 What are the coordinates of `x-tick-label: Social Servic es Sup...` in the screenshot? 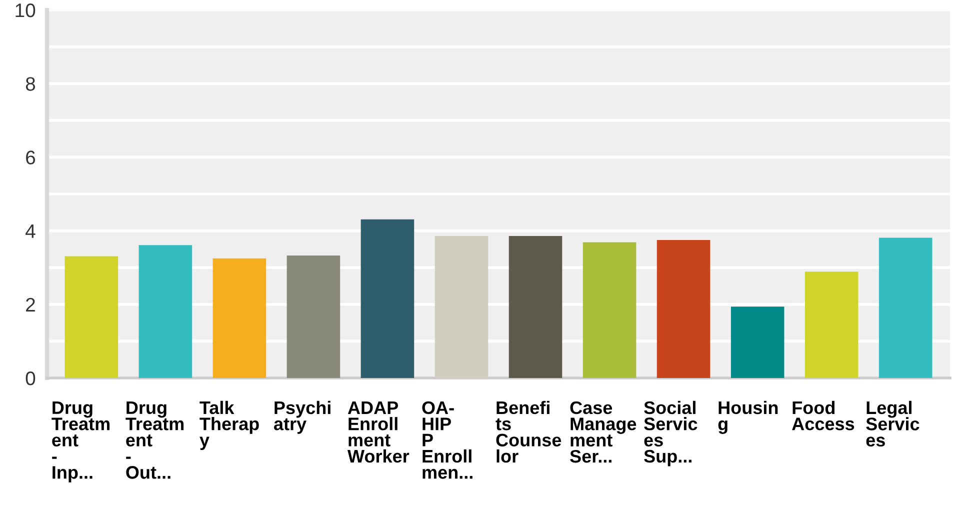 It's located at (671, 433).